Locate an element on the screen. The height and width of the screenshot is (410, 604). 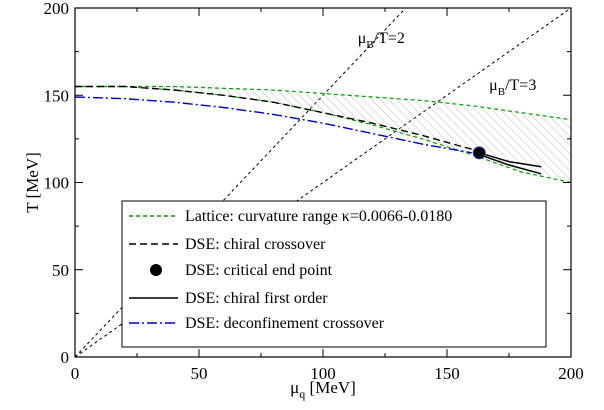
x-tick-label: 200 is located at coordinates (571, 373).